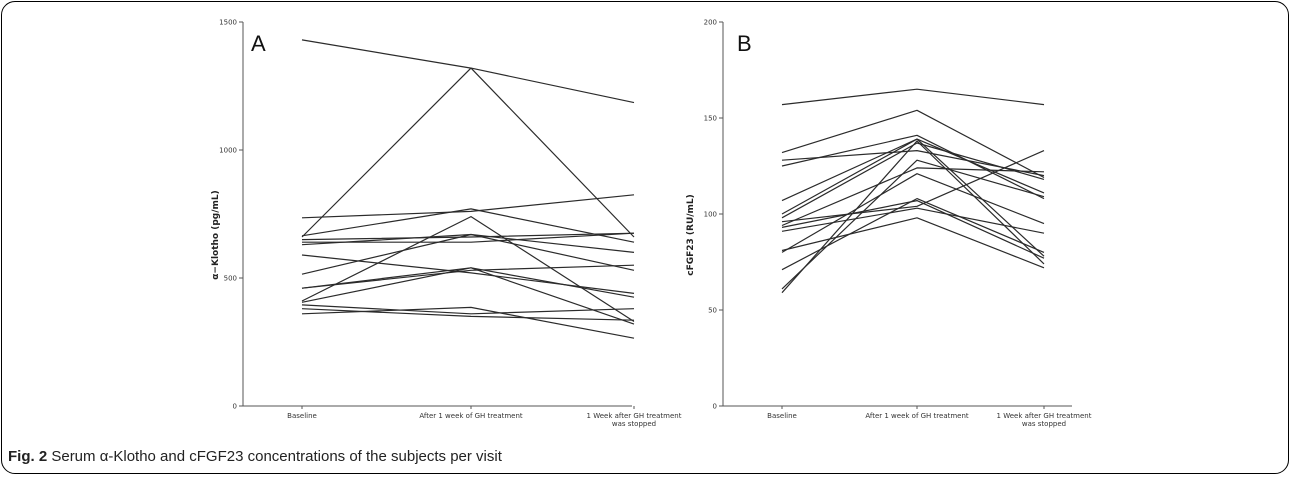  What do you see at coordinates (744, 43) in the screenshot?
I see `panel-letter-b: B` at bounding box center [744, 43].